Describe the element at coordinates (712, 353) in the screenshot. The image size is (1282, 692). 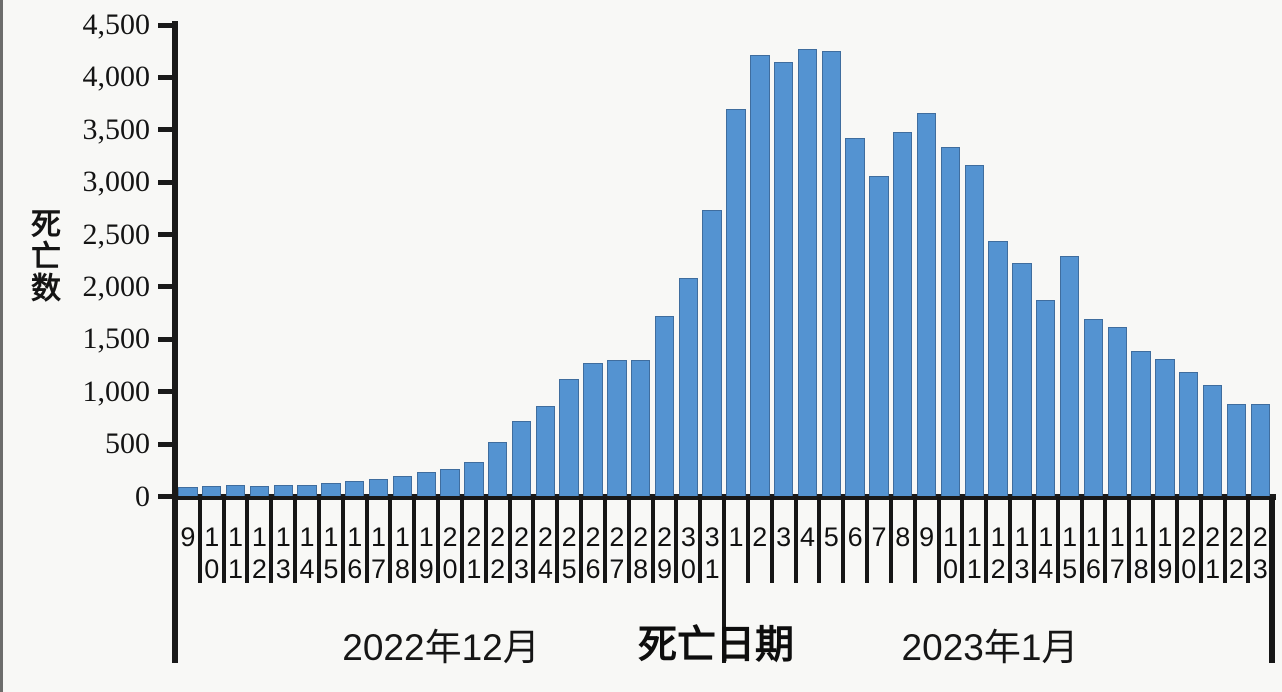
I see `bar-2022年12月-31` at that location.